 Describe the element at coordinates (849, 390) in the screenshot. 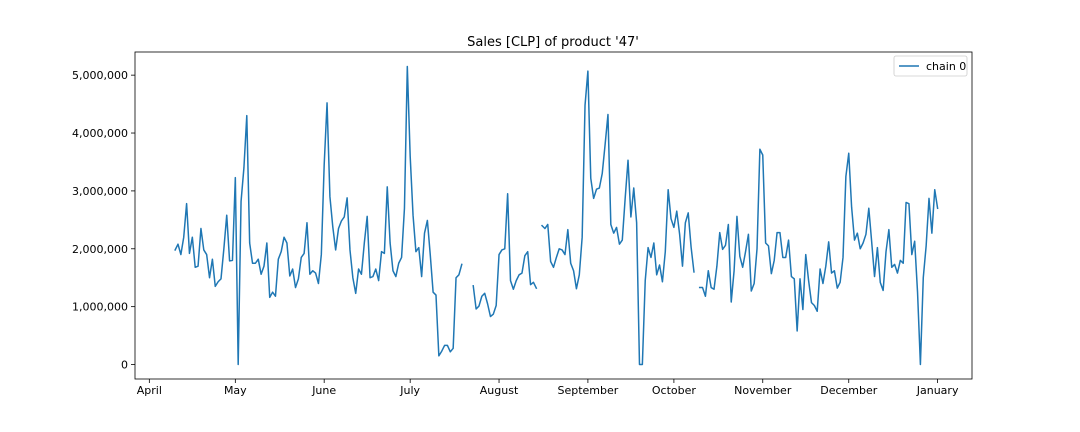

I see `x-tick-label: December` at that location.